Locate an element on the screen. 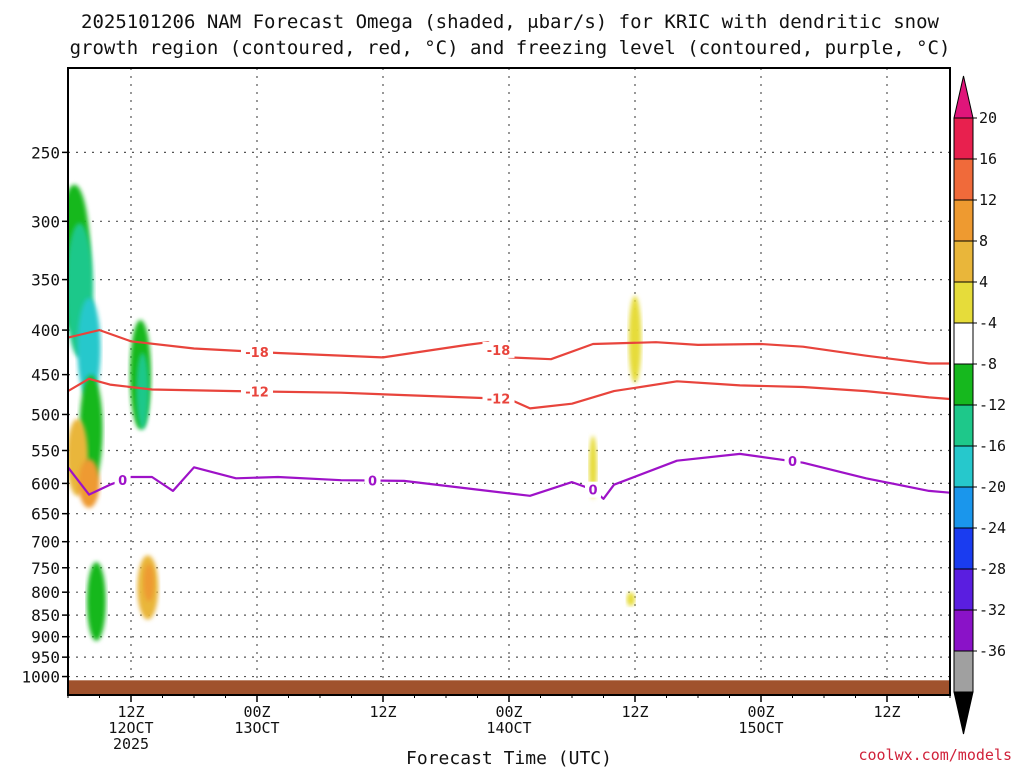 This screenshot has height=768, width=1024. colorbar-tick-label: -28 is located at coordinates (992, 569).